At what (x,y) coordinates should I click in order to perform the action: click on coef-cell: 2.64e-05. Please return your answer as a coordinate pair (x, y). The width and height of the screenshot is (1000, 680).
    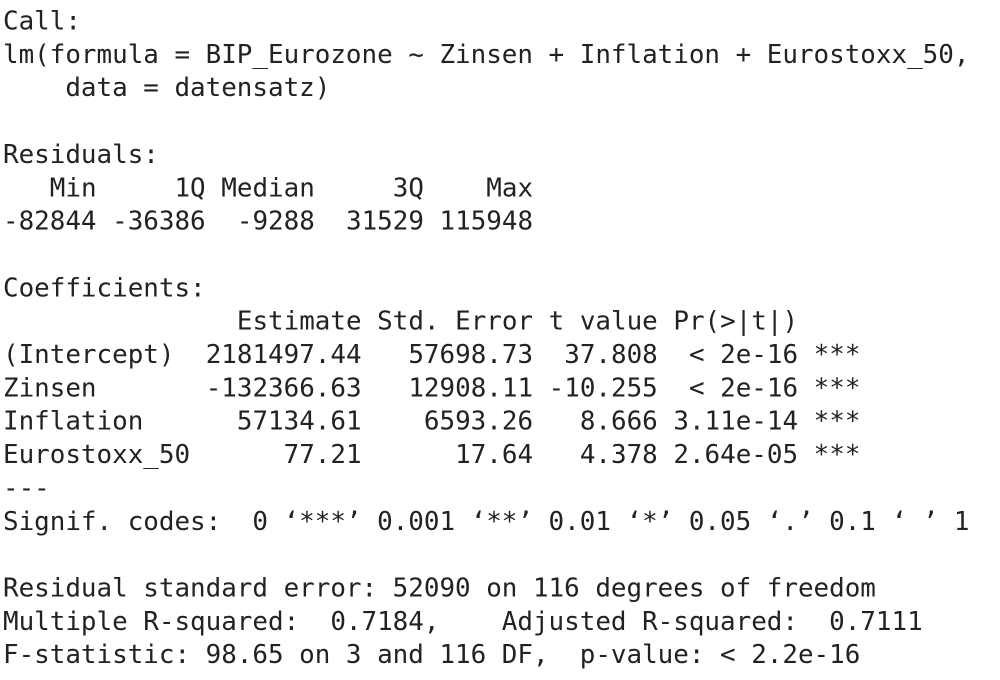
    Looking at the image, I should click on (735, 455).